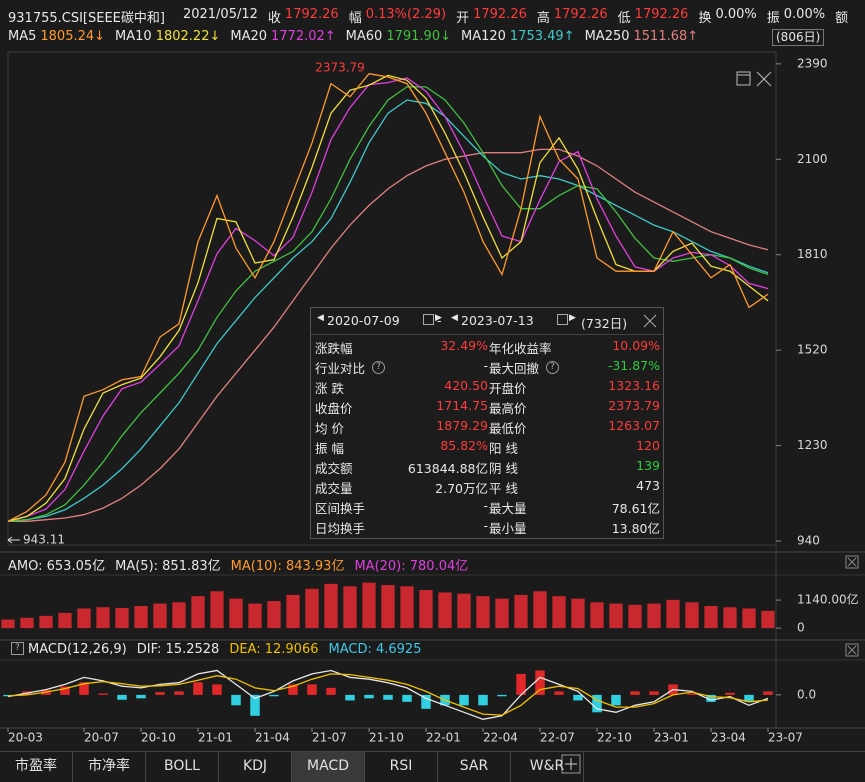  What do you see at coordinates (101, 738) in the screenshot?
I see `x-tick-label: 20-07` at bounding box center [101, 738].